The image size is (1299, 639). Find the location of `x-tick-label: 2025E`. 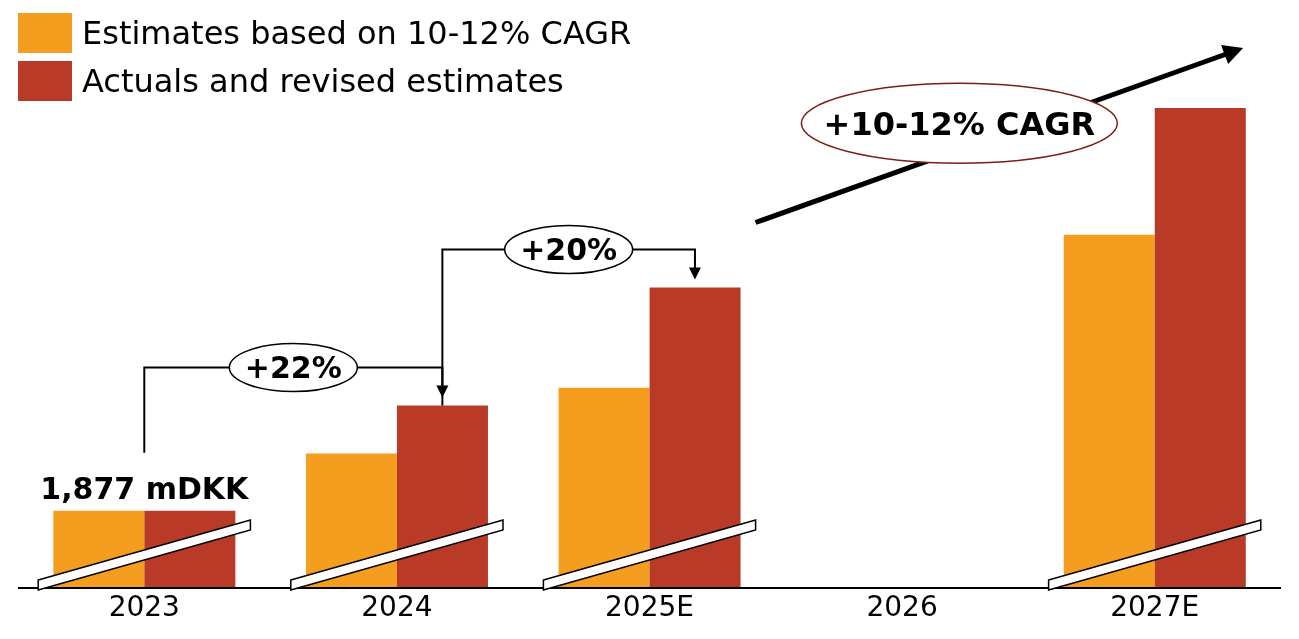

x-tick-label: 2025E is located at coordinates (649, 606).